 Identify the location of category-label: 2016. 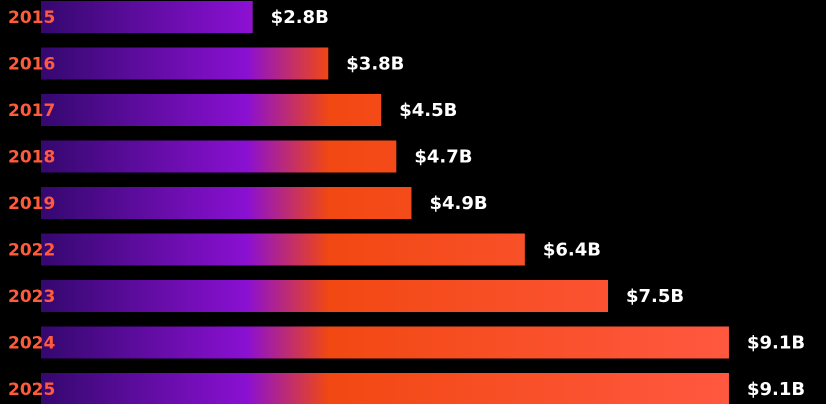
(31, 65).